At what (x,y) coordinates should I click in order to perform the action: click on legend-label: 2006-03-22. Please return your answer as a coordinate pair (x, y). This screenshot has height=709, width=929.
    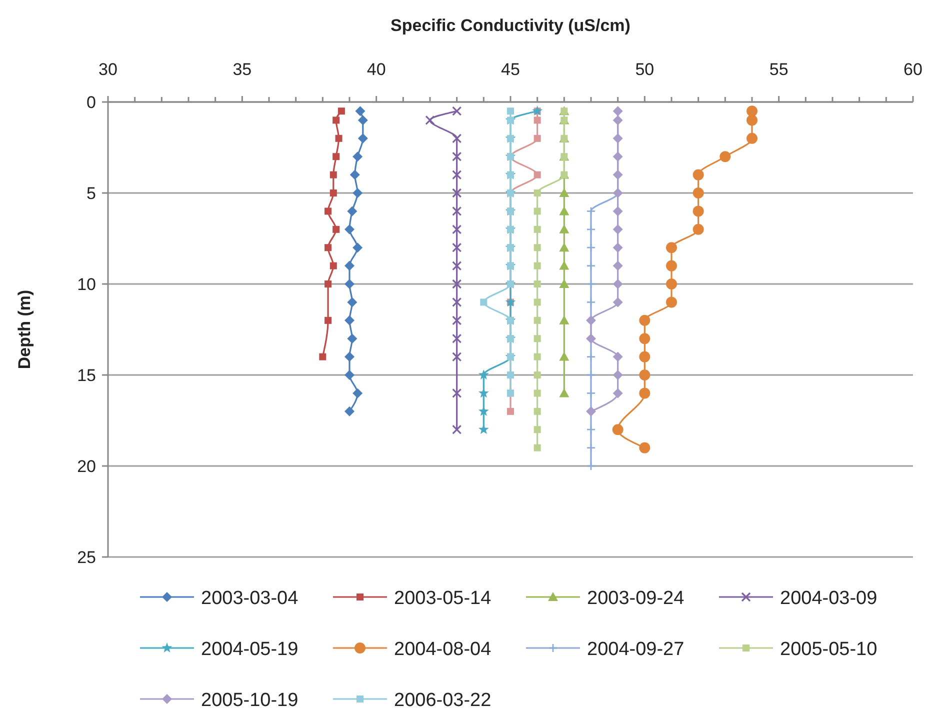
    Looking at the image, I should click on (443, 699).